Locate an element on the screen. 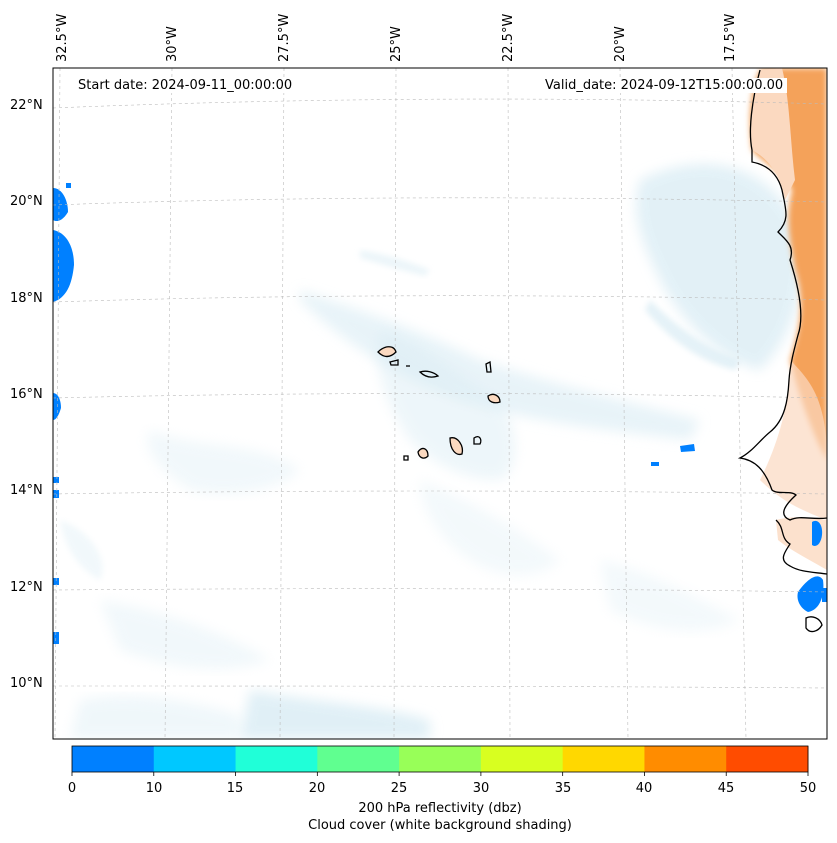 This screenshot has width=837, height=843. lon-tick-label: 22.5°W is located at coordinates (508, 37).